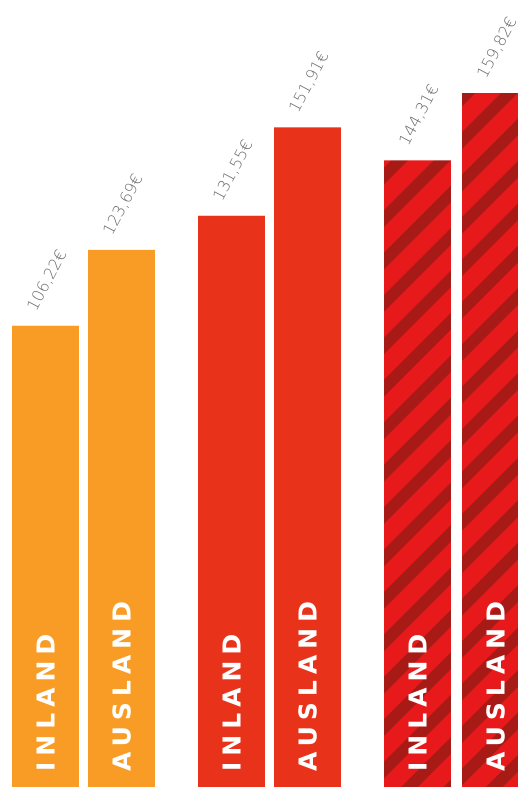  What do you see at coordinates (308, 683) in the screenshot?
I see `category-label-3: AUSLAND` at bounding box center [308, 683].